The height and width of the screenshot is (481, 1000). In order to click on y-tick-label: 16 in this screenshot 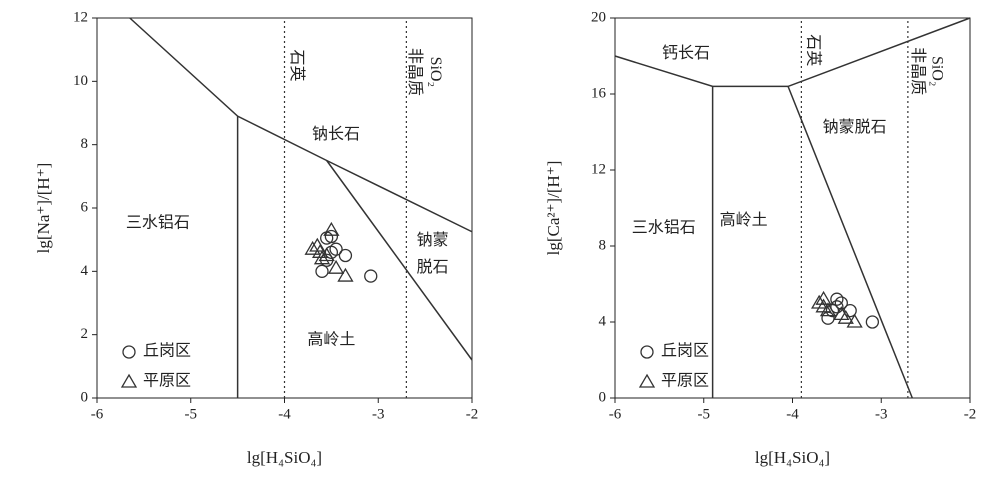, I will do `click(599, 93)`.